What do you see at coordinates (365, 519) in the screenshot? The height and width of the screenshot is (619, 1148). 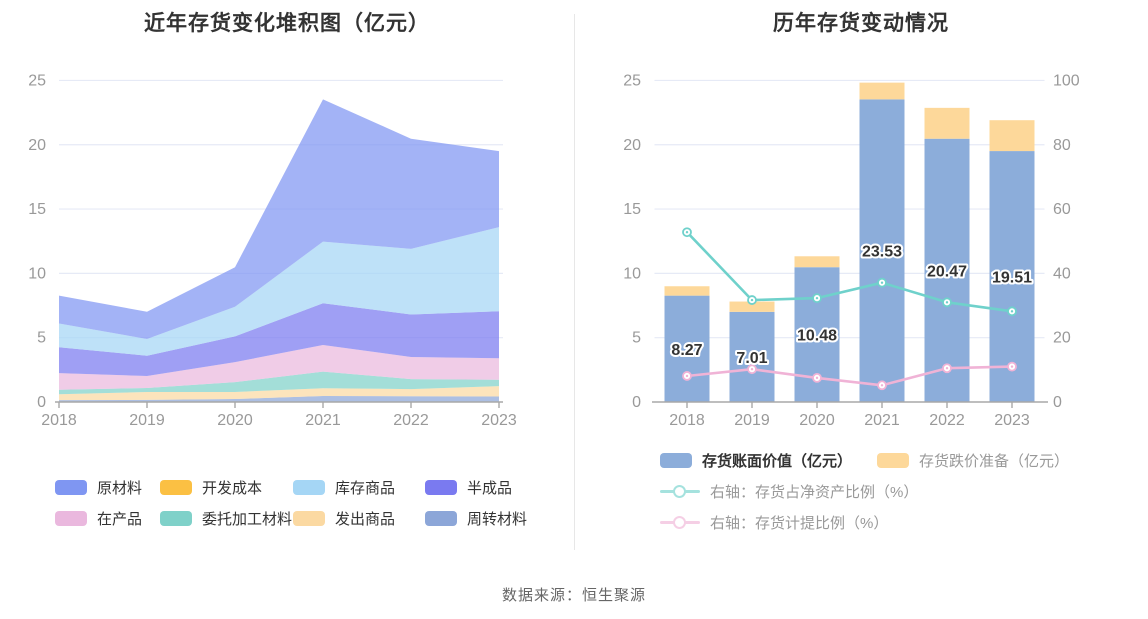 I see `legend-label: 发出商品` at bounding box center [365, 519].